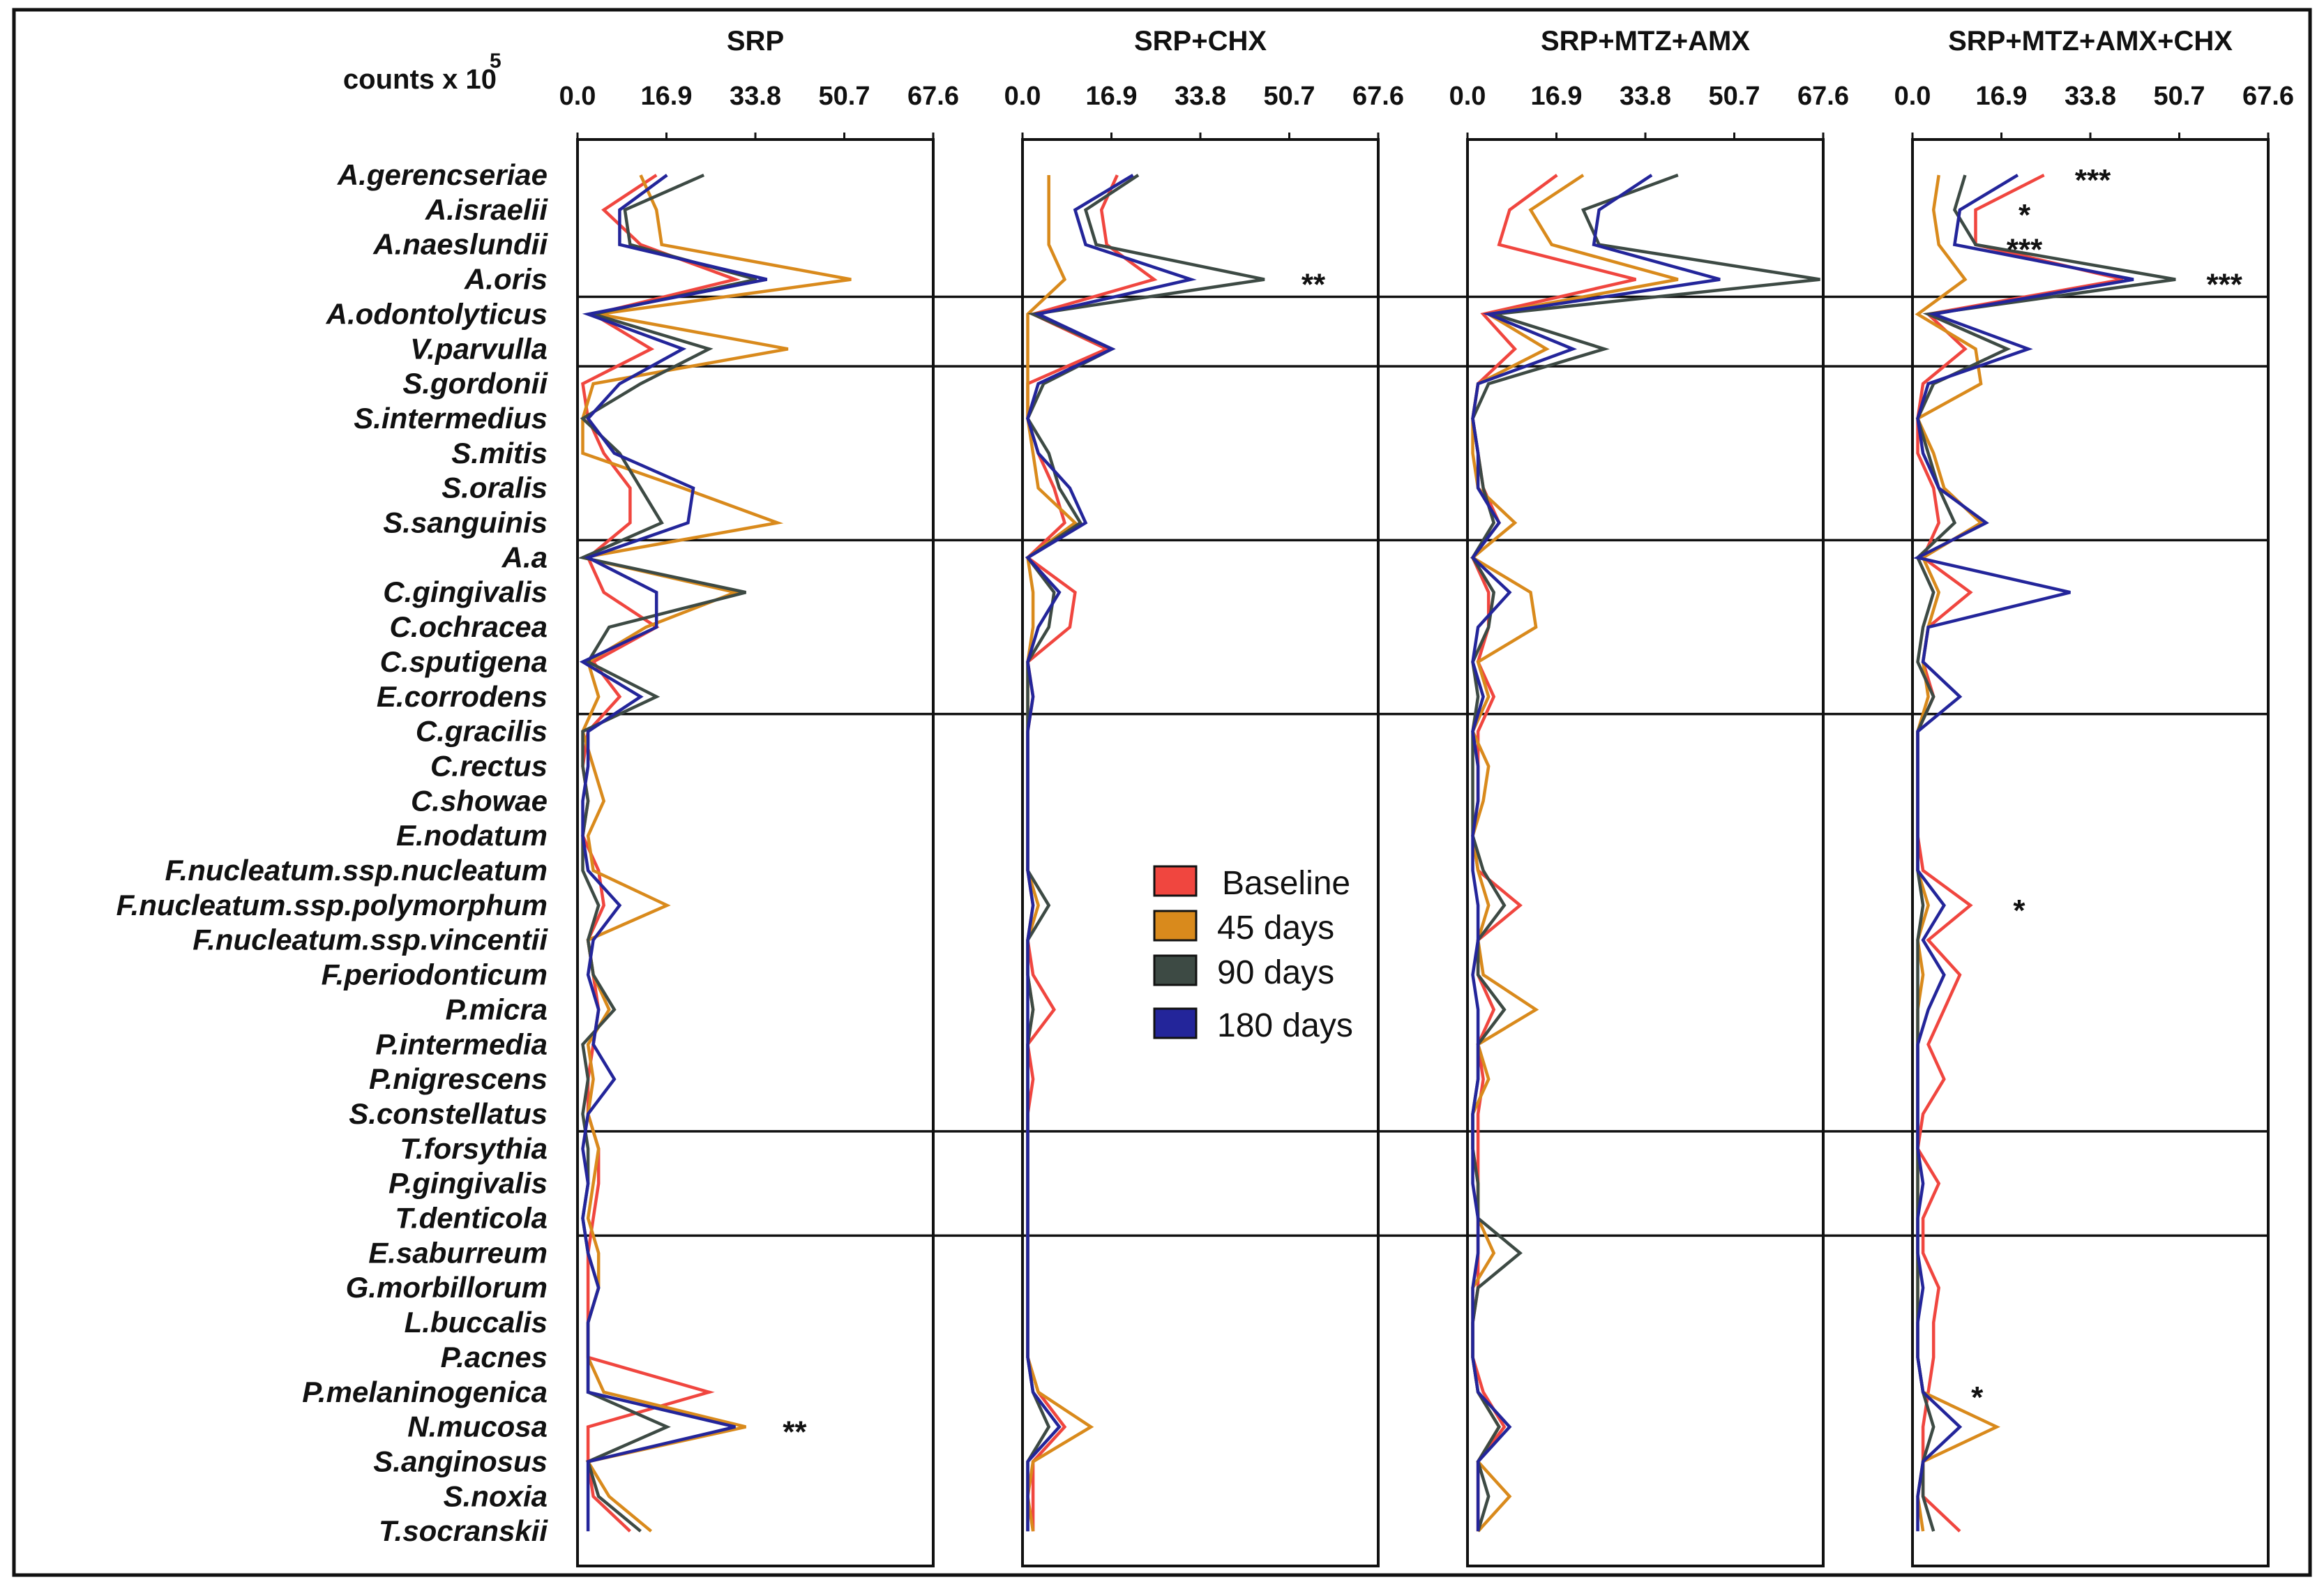 Image resolution: width=2324 pixels, height=1589 pixels. I want to click on species-label: A.a, so click(524, 557).